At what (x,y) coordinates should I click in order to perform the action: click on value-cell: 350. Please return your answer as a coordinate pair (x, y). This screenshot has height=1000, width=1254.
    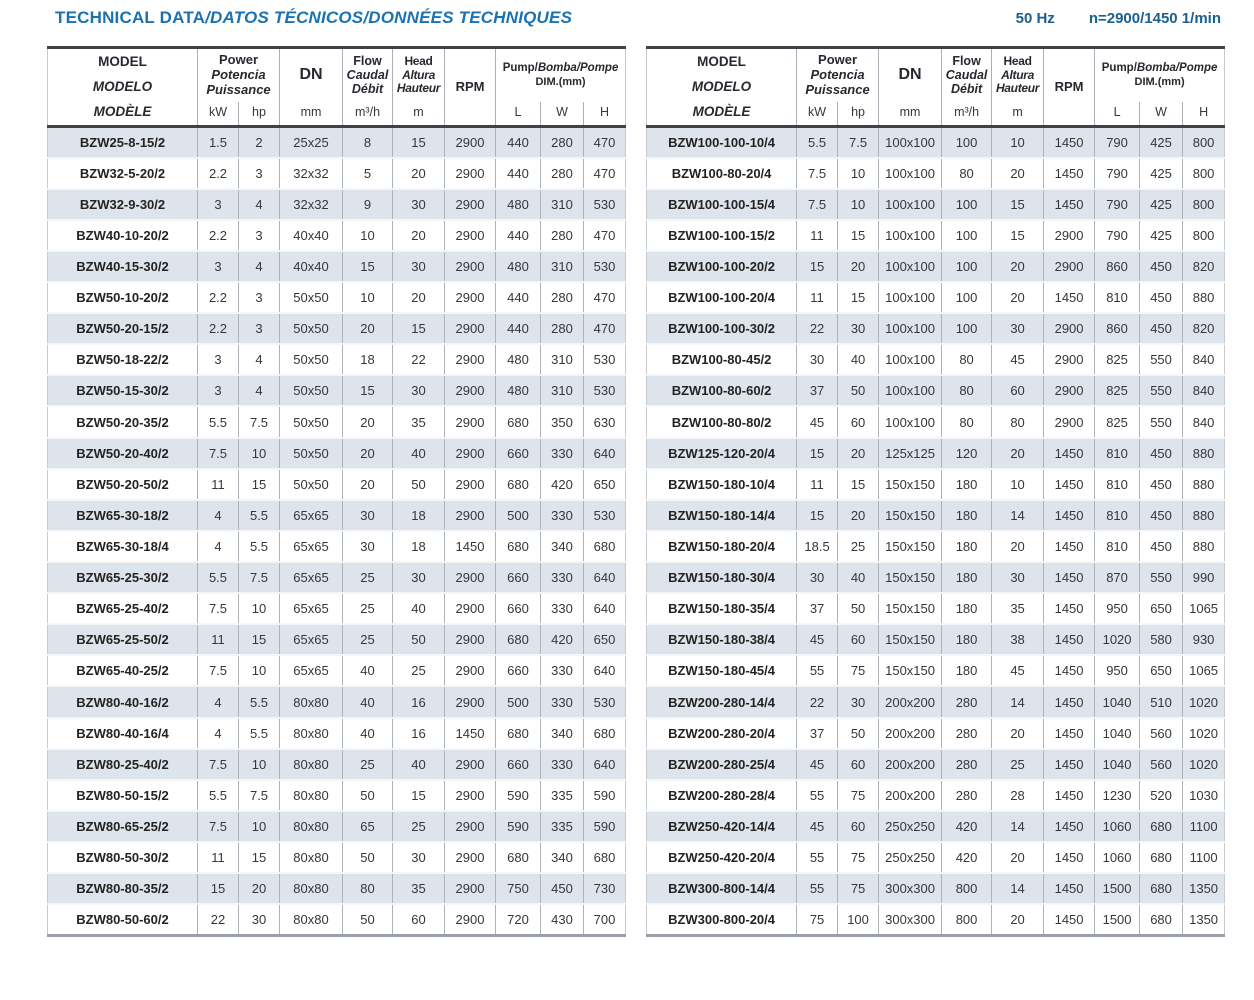
    Looking at the image, I should click on (562, 422).